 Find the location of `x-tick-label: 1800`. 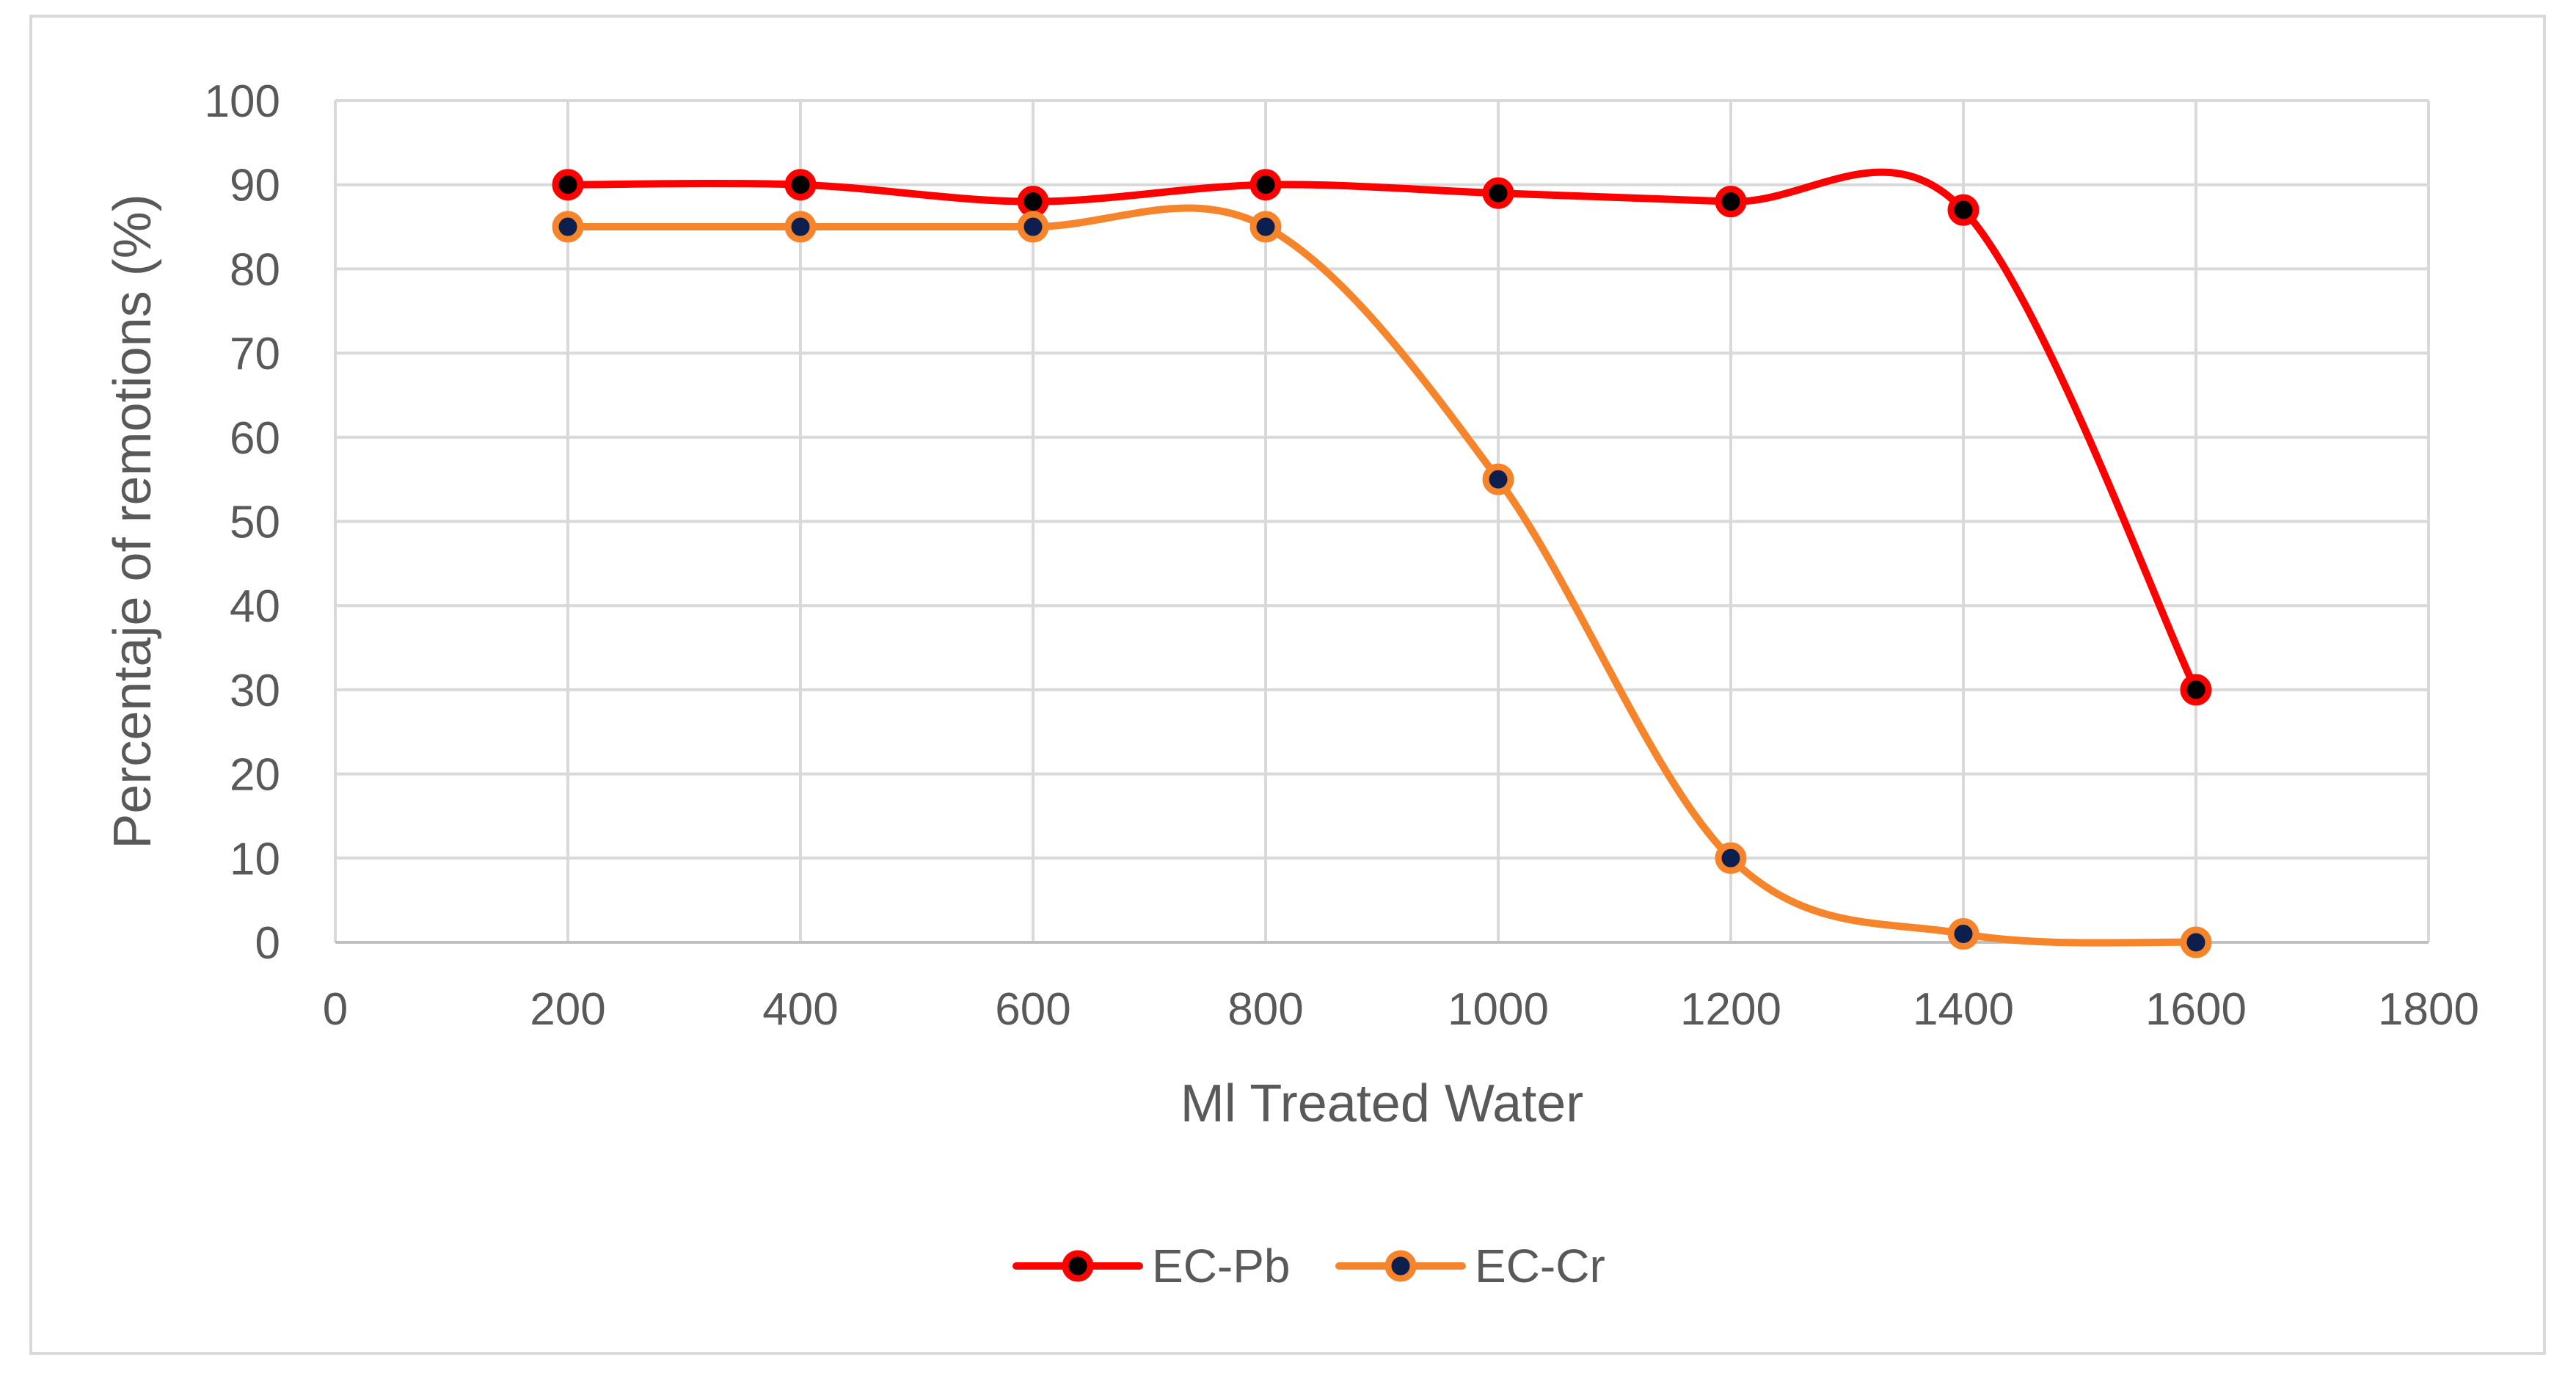

x-tick-label: 1800 is located at coordinates (2429, 1009).